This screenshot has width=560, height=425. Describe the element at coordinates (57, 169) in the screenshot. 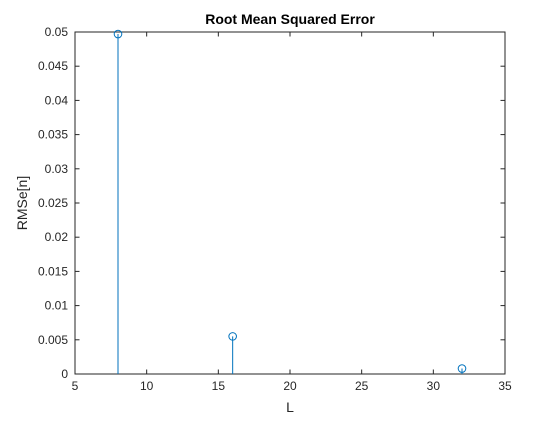

I see `y-tick-label: 0.03` at that location.